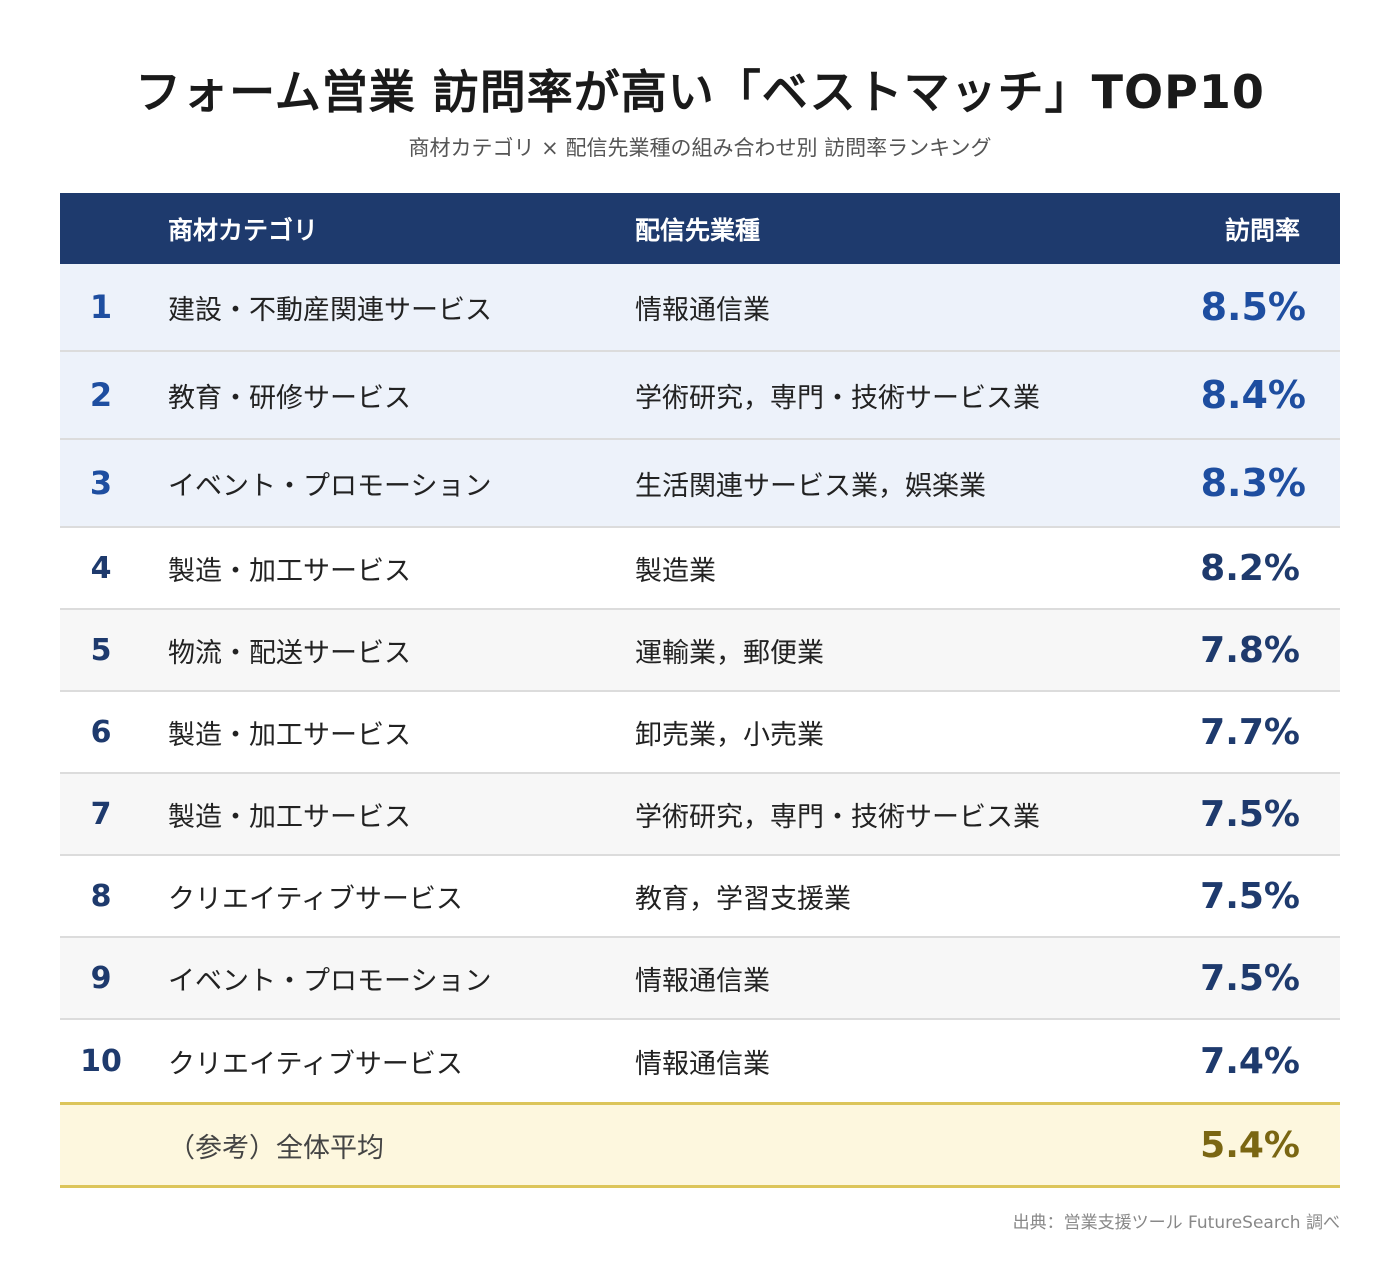 The width and height of the screenshot is (1400, 1273). What do you see at coordinates (101, 483) in the screenshot?
I see `rank-cell: 3` at bounding box center [101, 483].